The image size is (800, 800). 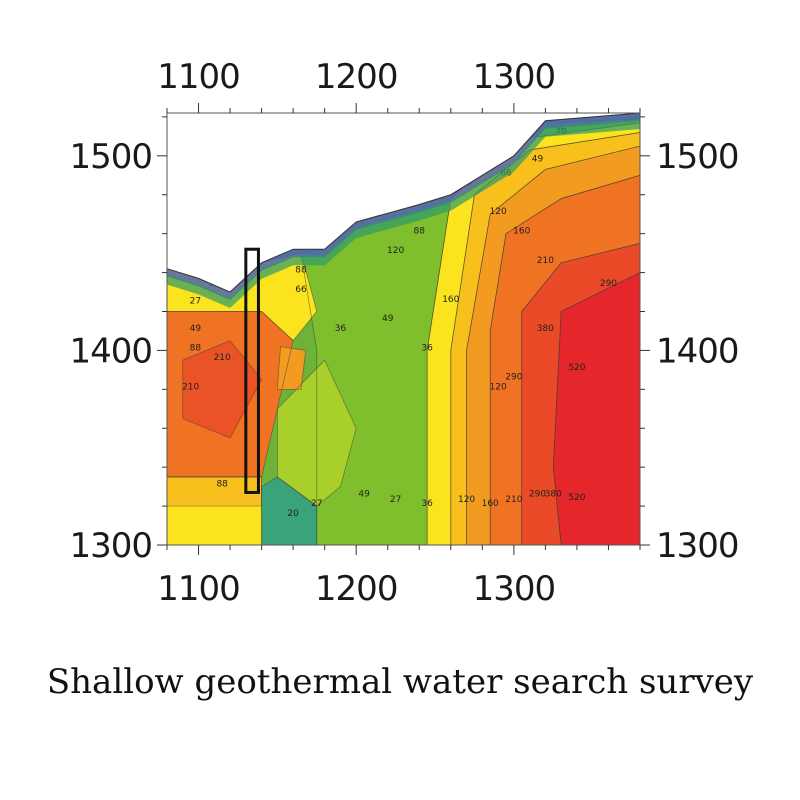 I want to click on above-surface-blank, so click(x=403, y=210).